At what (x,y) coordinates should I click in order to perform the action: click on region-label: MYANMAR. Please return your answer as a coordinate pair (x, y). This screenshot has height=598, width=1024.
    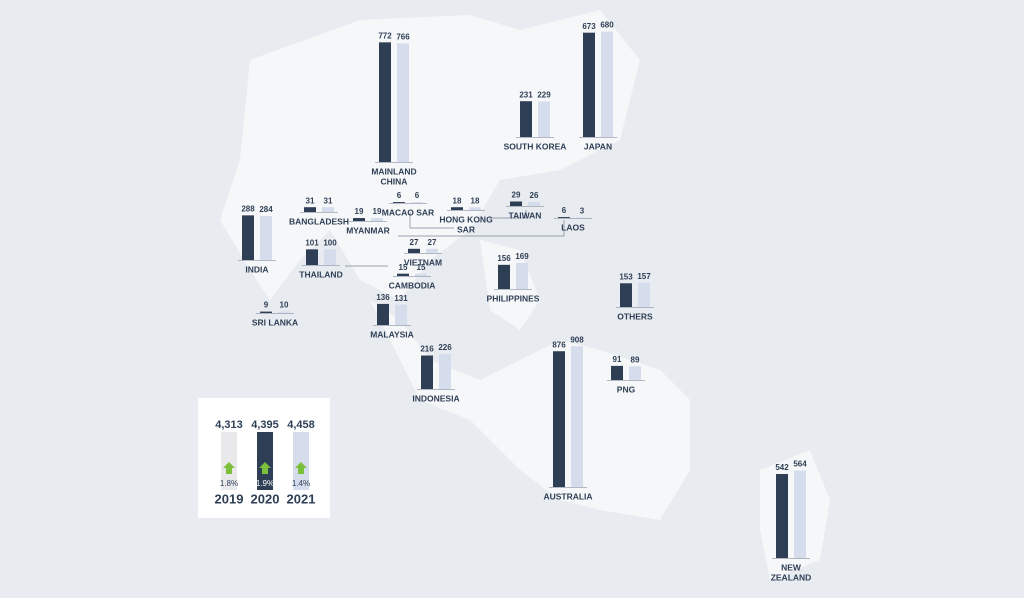
    Looking at the image, I should click on (368, 230).